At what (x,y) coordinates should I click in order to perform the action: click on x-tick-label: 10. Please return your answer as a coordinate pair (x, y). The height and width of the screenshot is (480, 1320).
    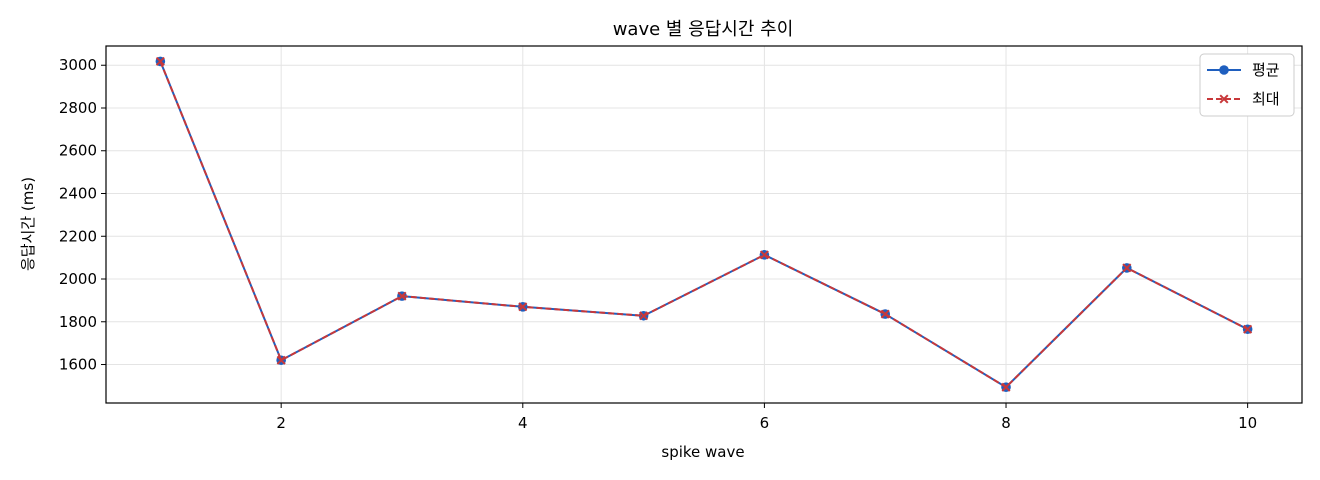
    Looking at the image, I should click on (1247, 423).